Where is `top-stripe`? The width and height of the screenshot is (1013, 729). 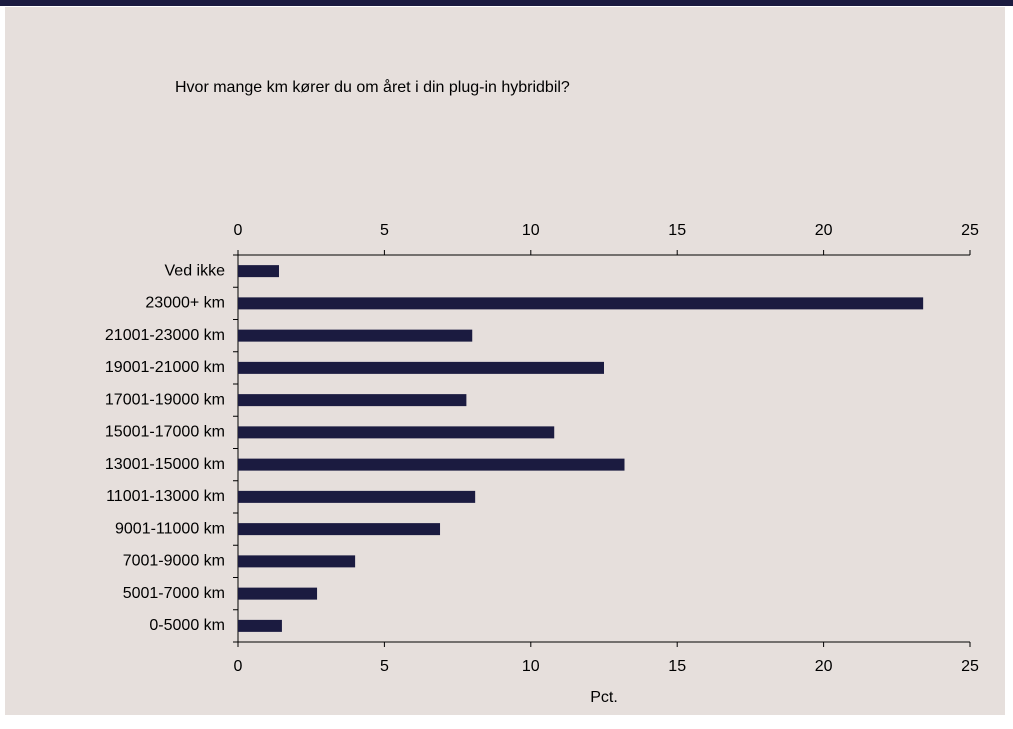
top-stripe is located at coordinates (506, 3).